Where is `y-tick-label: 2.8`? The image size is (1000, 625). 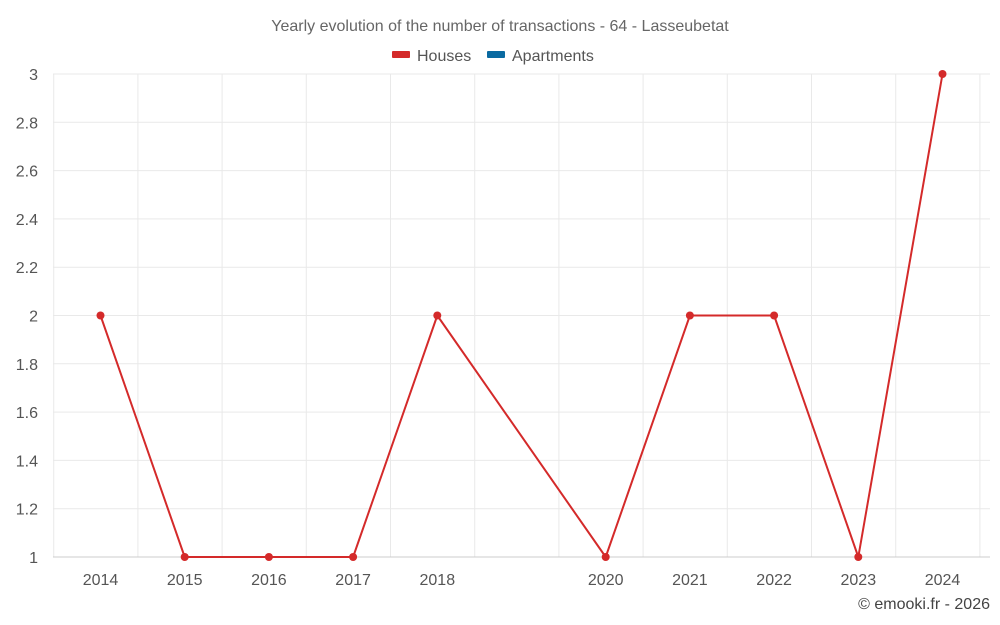
y-tick-label: 2.8 is located at coordinates (27, 123).